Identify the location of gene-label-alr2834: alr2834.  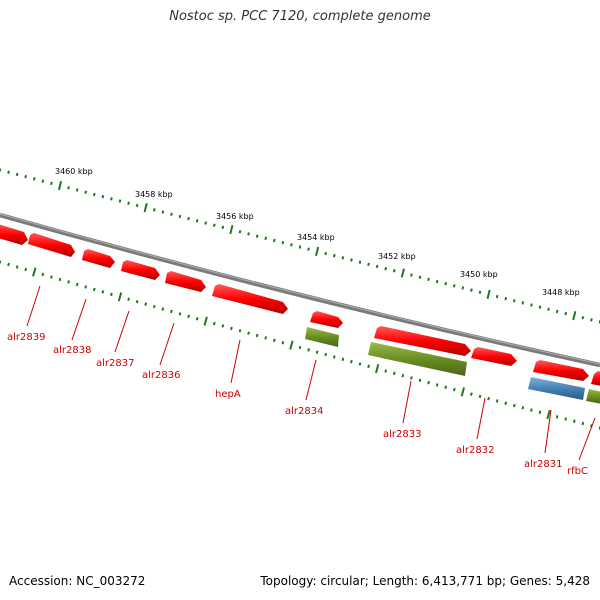
(304, 411).